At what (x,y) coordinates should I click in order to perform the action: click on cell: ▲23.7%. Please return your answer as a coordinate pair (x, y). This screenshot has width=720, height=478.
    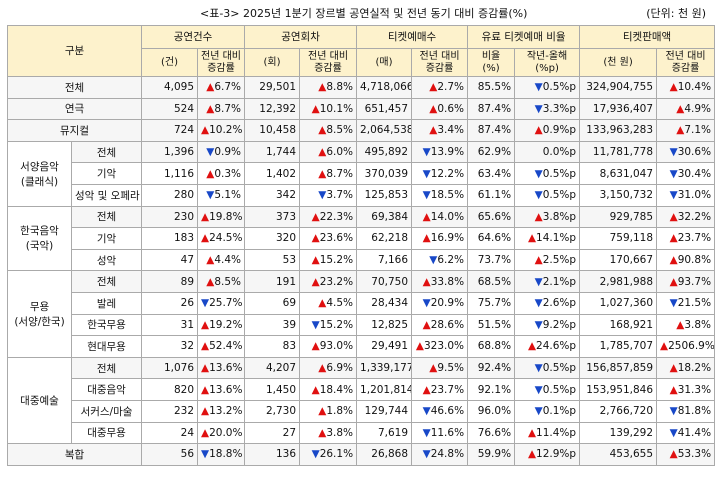
    Looking at the image, I should click on (686, 238).